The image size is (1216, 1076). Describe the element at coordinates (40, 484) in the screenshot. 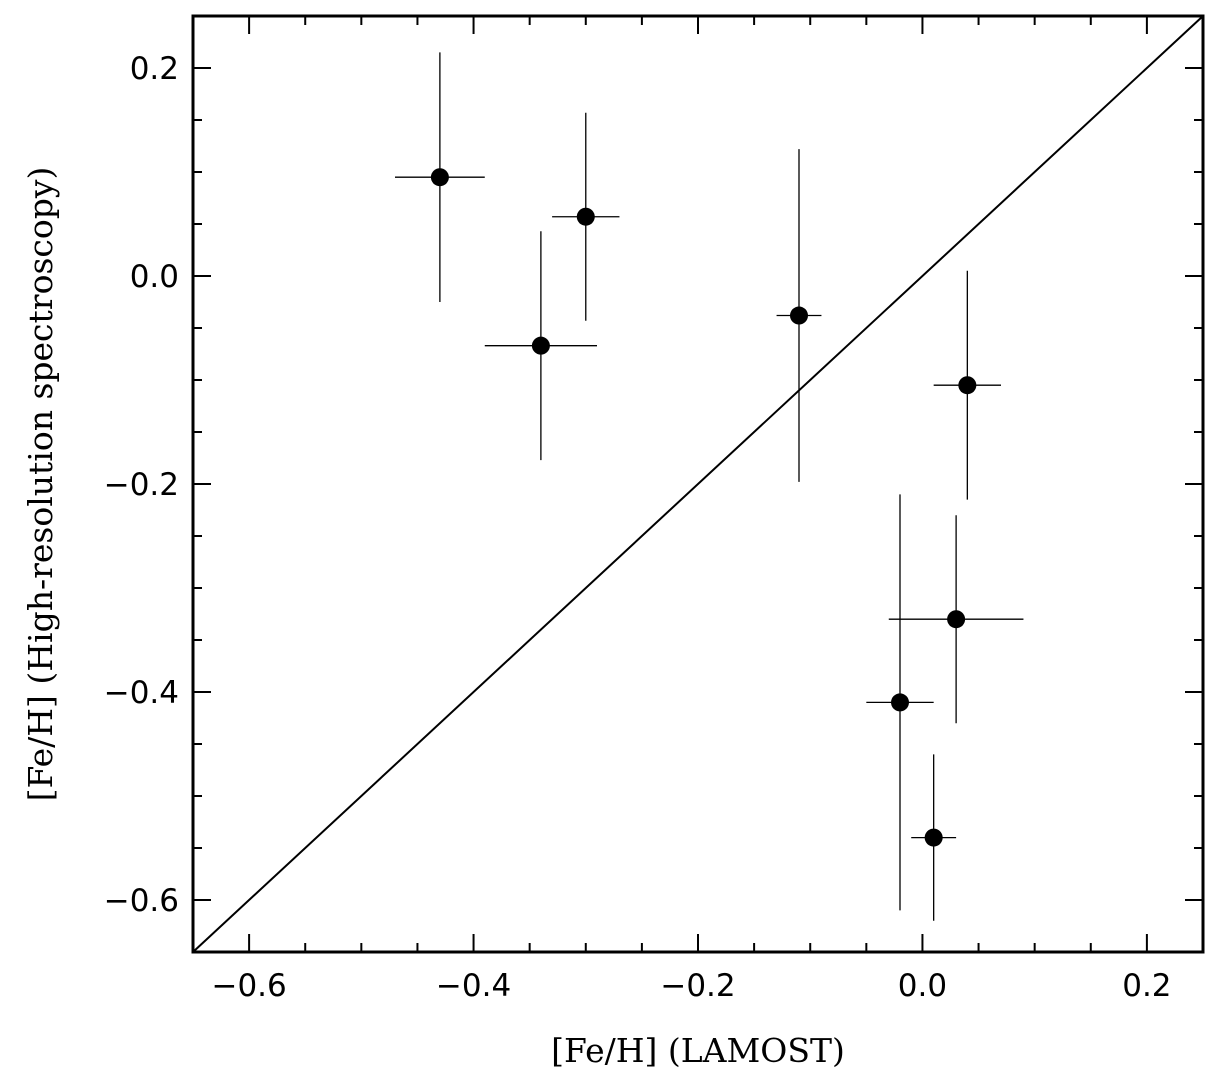

I see `y-axis-title: [Fe/H] (High-resolution spectroscopy)` at that location.